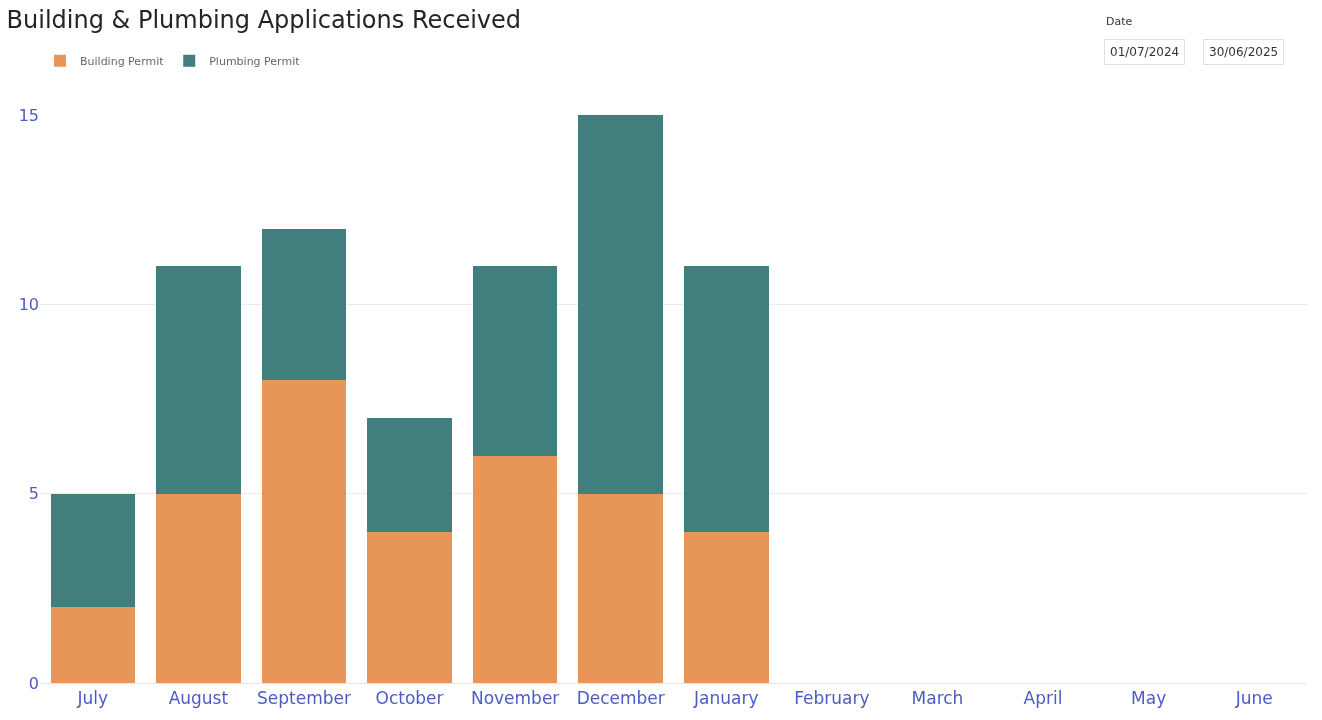  I want to click on x-tick-label: December, so click(620, 698).